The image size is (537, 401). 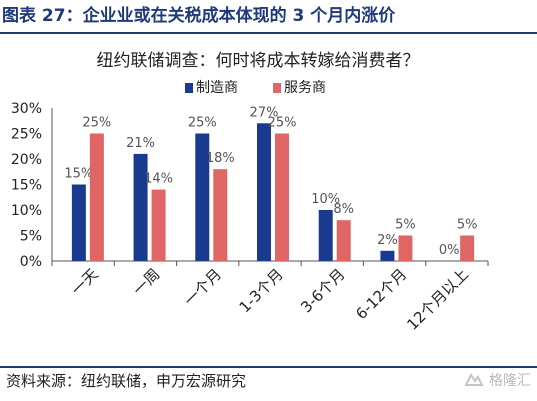 What do you see at coordinates (146, 282) in the screenshot?
I see `x-tick-label: 一周` at bounding box center [146, 282].